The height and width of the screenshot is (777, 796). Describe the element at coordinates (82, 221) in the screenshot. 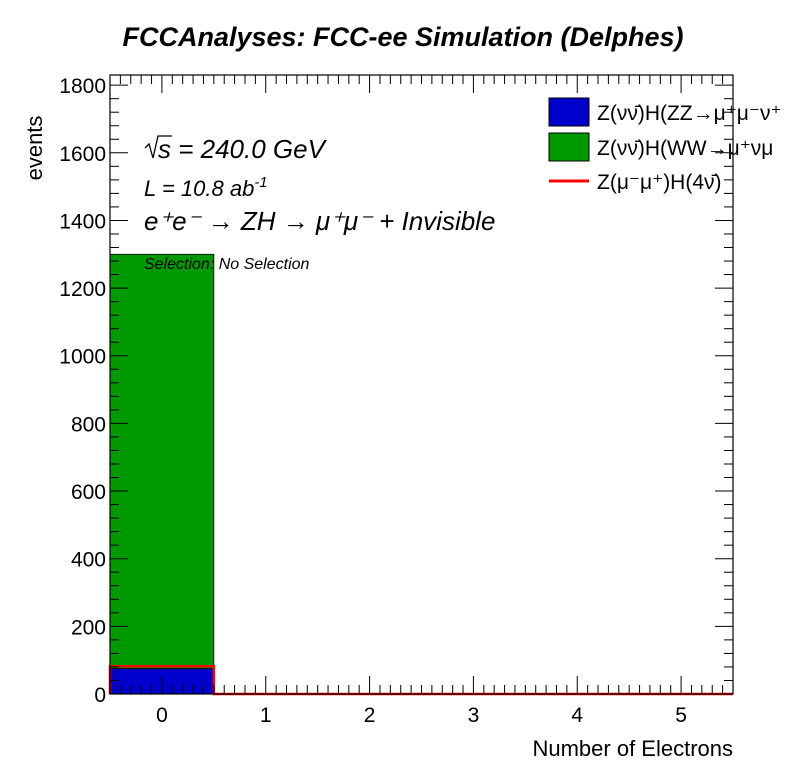

I see `y-tick-label: 1400` at that location.